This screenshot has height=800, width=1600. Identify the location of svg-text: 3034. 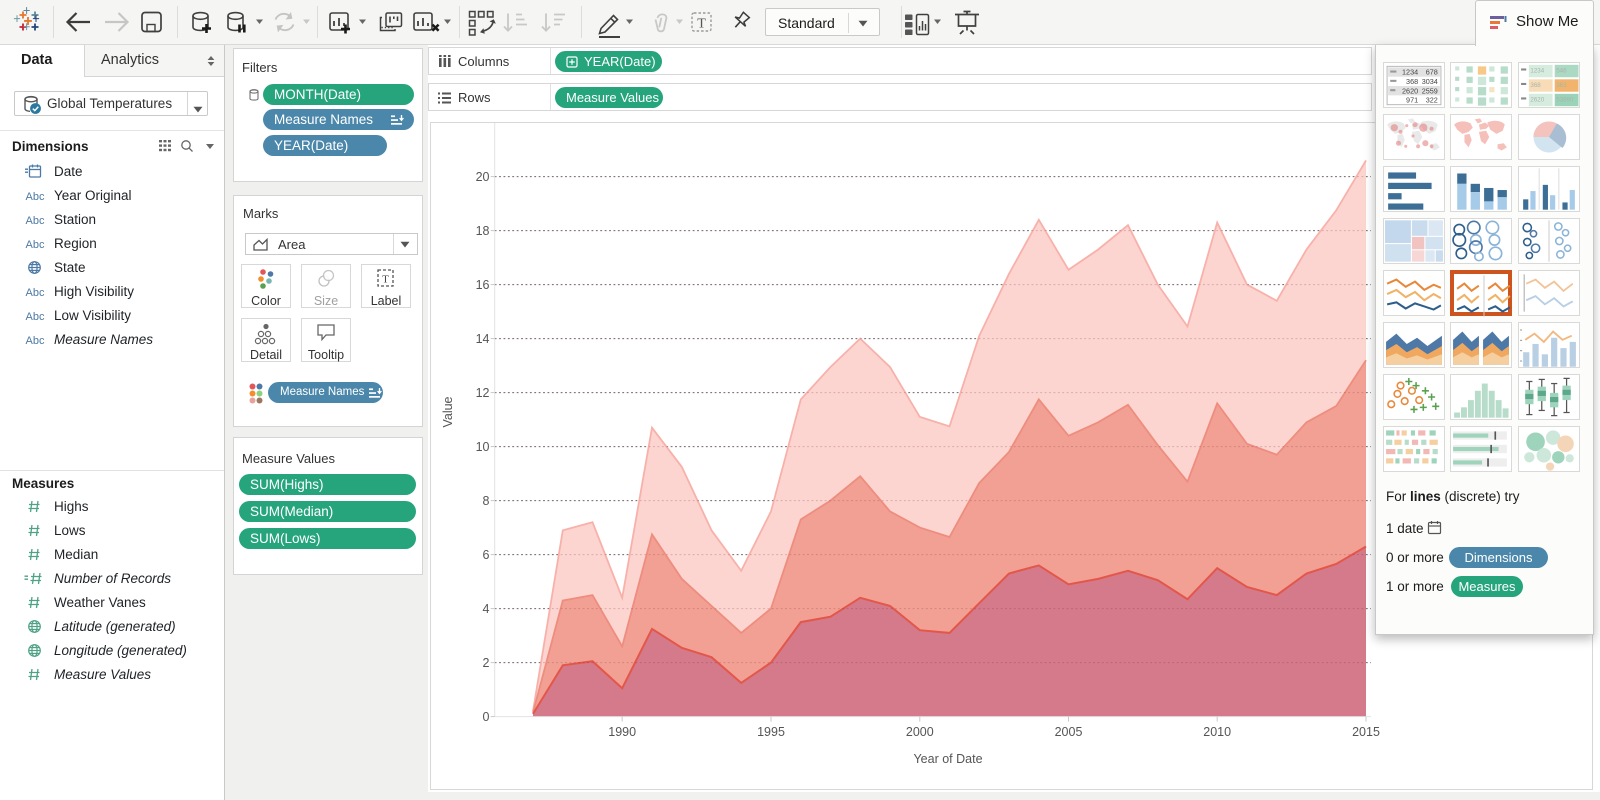
(1430, 81).